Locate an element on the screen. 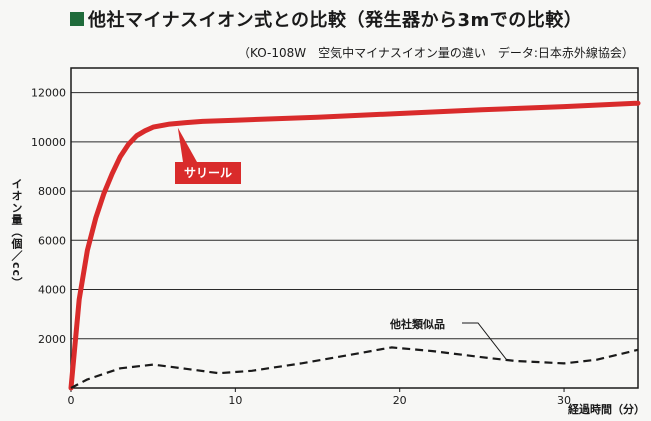  x-tick-label: 10 is located at coordinates (235, 400).